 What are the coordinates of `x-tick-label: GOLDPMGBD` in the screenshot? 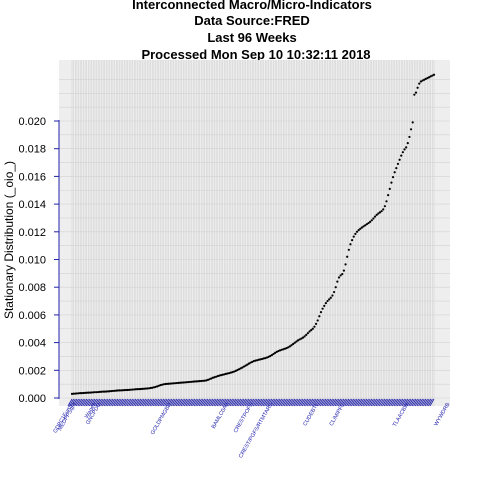 It's located at (161, 419).